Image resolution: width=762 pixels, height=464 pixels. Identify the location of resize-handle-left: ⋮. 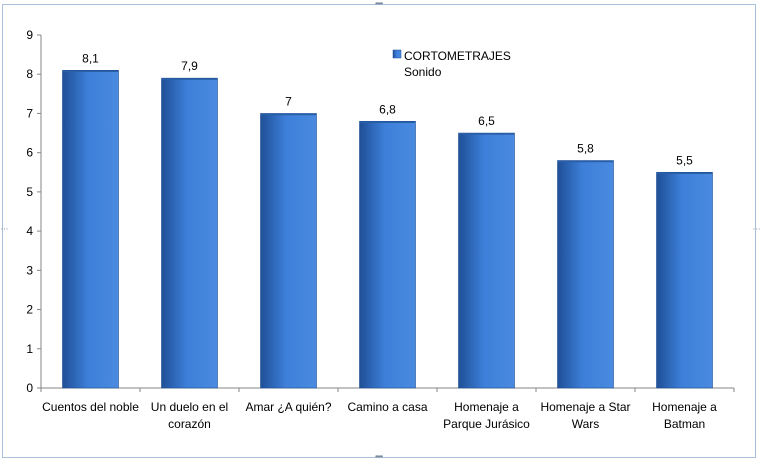
(4, 228).